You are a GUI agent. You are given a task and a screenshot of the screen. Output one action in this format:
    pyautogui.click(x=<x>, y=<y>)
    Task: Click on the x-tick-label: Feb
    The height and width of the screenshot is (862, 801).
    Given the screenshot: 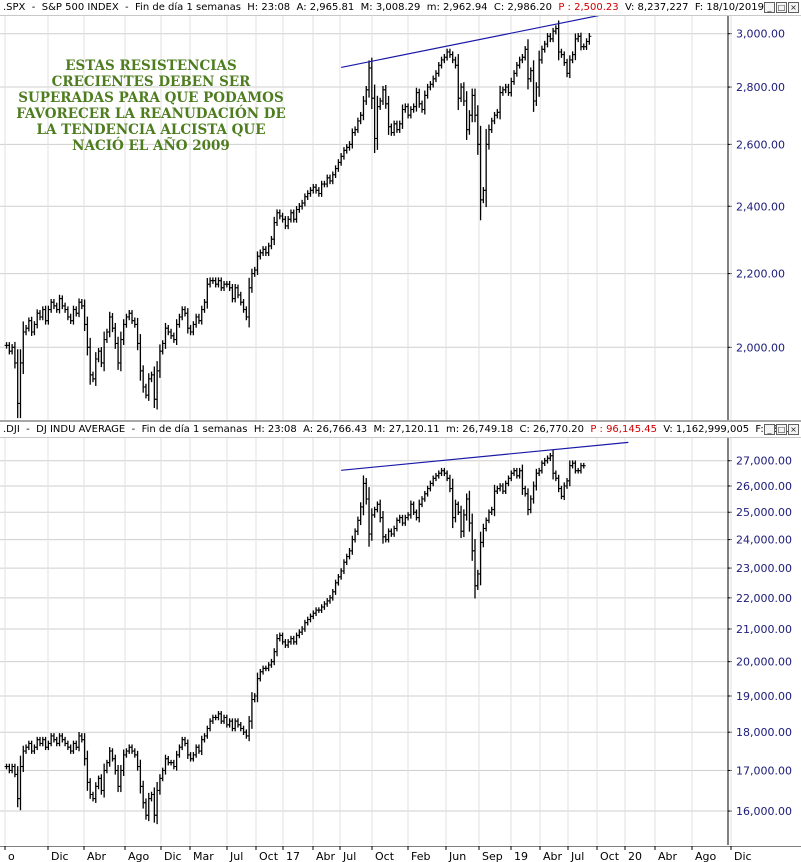 What is the action you would take?
    pyautogui.click(x=420, y=856)
    